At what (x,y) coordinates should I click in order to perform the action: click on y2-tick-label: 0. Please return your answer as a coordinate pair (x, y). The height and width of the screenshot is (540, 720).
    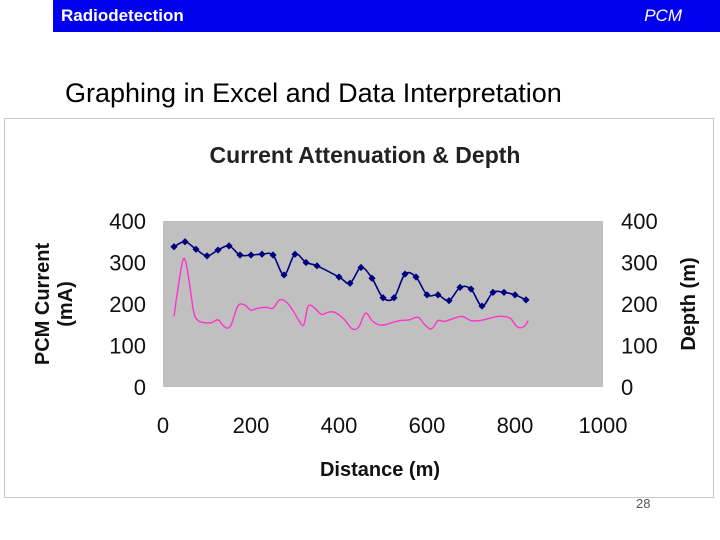
    Looking at the image, I should click on (627, 387).